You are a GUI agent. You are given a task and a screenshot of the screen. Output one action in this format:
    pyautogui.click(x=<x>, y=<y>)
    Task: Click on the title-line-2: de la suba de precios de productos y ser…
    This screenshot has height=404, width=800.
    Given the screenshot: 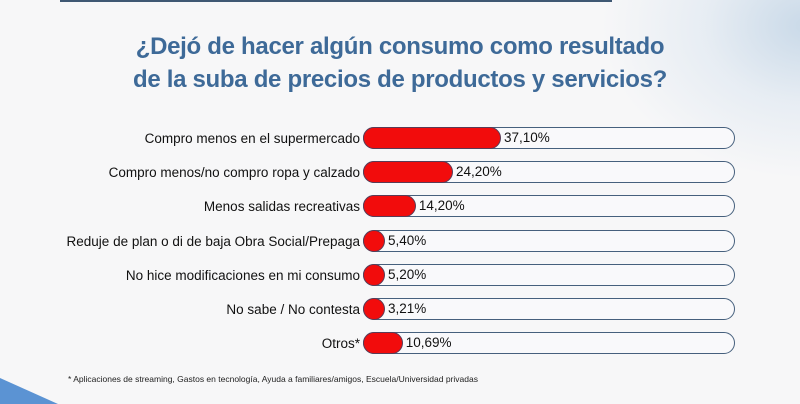 What is the action you would take?
    pyautogui.click(x=400, y=79)
    